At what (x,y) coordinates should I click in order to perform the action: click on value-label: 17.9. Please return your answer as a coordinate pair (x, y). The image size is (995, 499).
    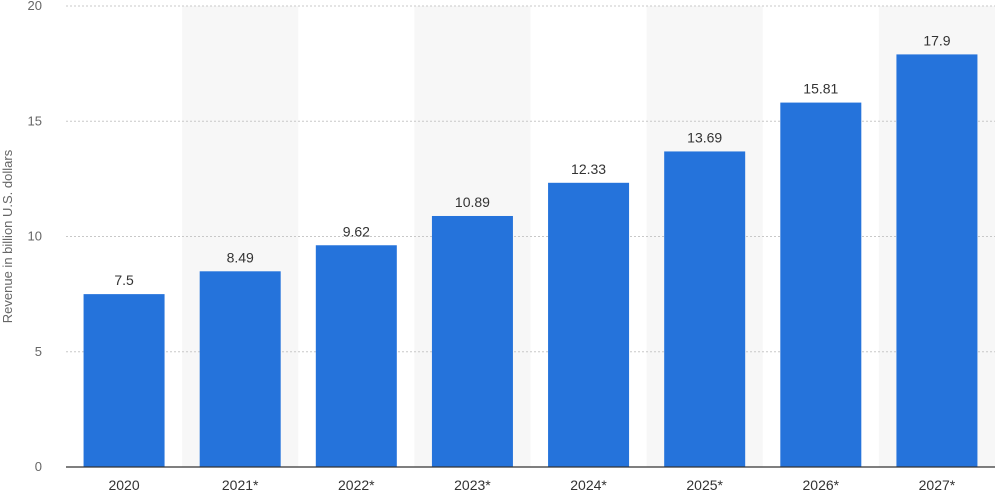
    Looking at the image, I should click on (936, 40).